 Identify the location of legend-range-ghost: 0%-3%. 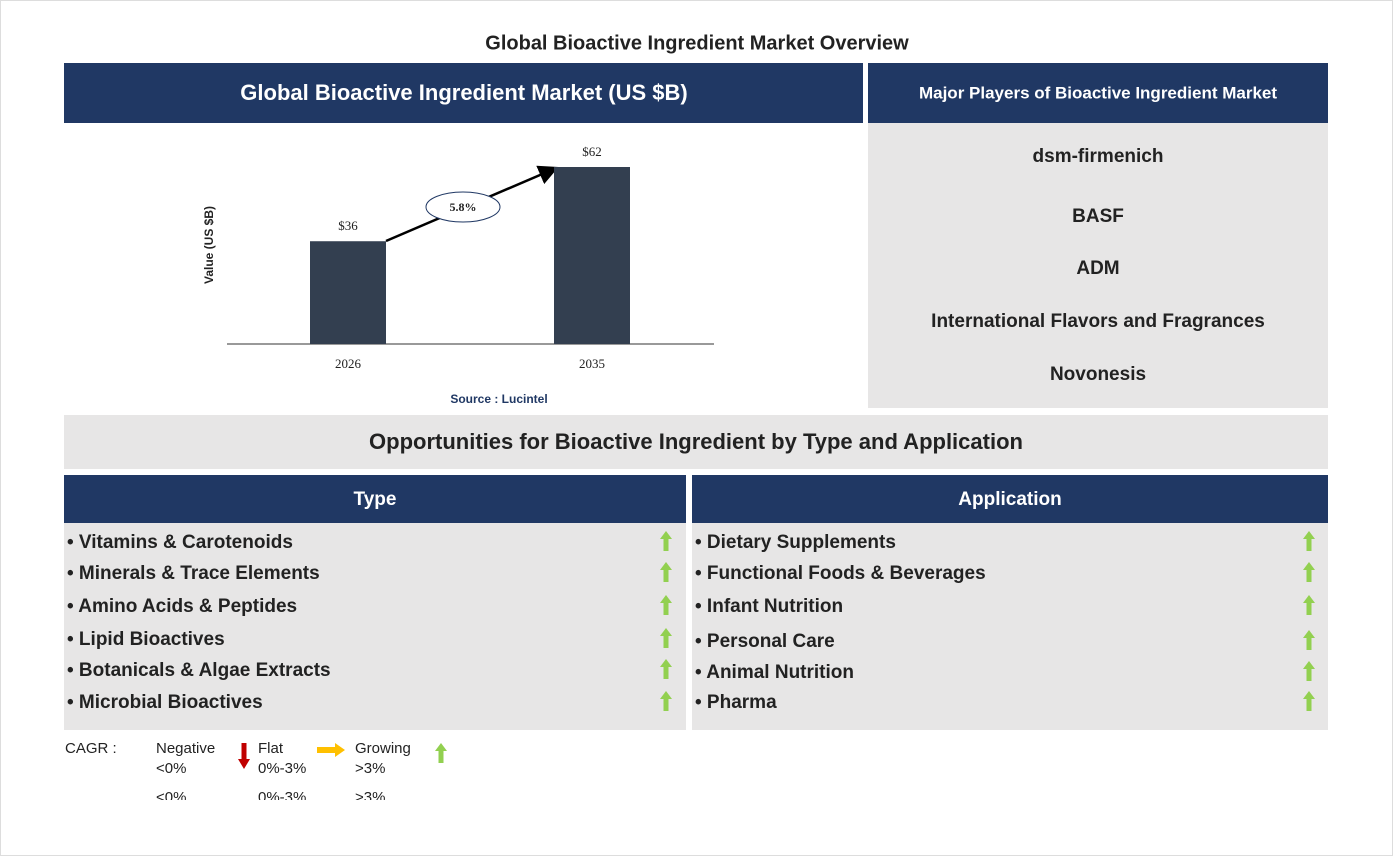
(282, 797).